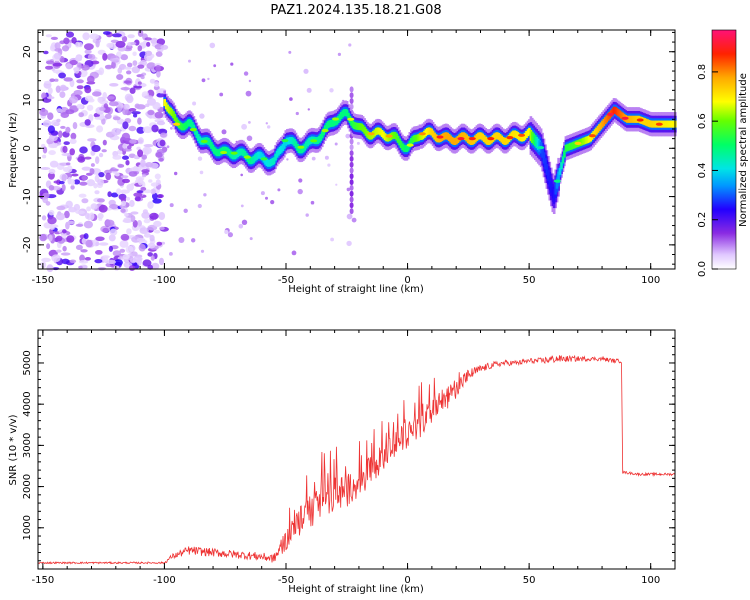 This screenshot has width=750, height=600. Describe the element at coordinates (27, 51) in the screenshot. I see `y-tick-label: 20` at that location.